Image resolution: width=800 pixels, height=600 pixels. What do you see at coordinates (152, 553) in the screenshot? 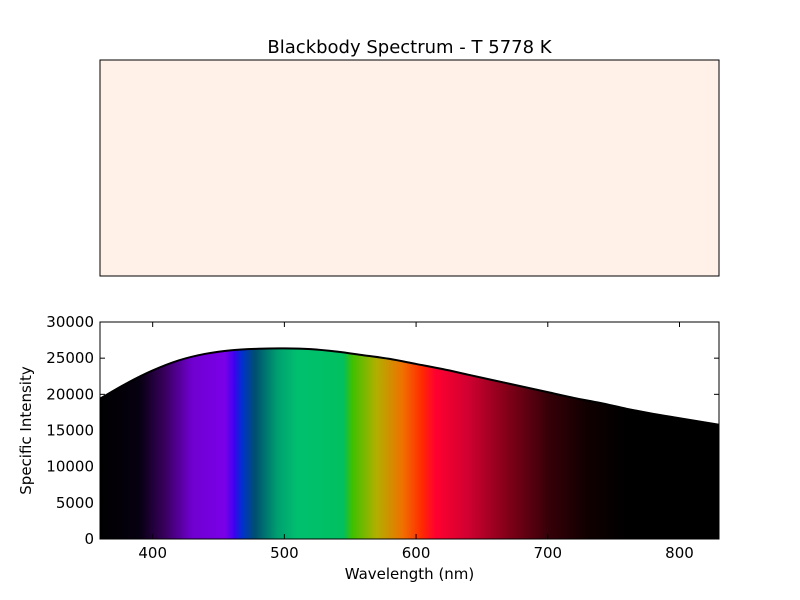
I see `x-tick-label: 400` at bounding box center [152, 553].